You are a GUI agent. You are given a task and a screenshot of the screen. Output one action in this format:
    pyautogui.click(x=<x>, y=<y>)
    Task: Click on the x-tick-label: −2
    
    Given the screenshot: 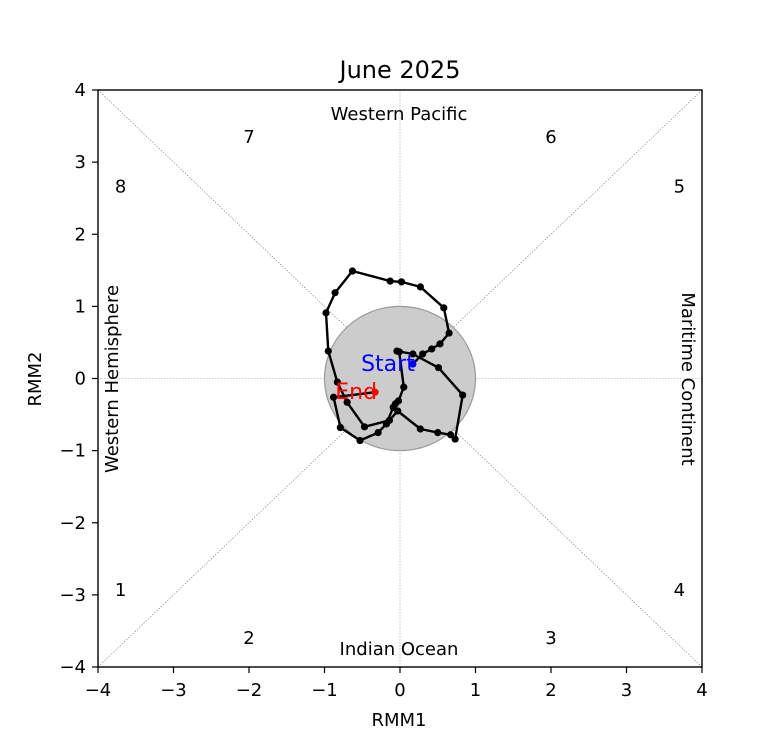 What is the action you would take?
    pyautogui.click(x=249, y=690)
    